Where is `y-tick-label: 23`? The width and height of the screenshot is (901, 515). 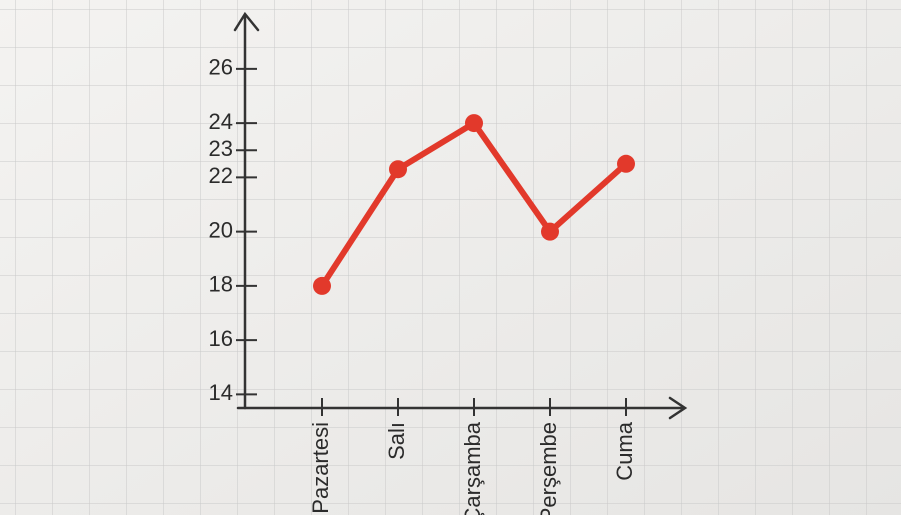
y-tick-label: 23 is located at coordinates (221, 148).